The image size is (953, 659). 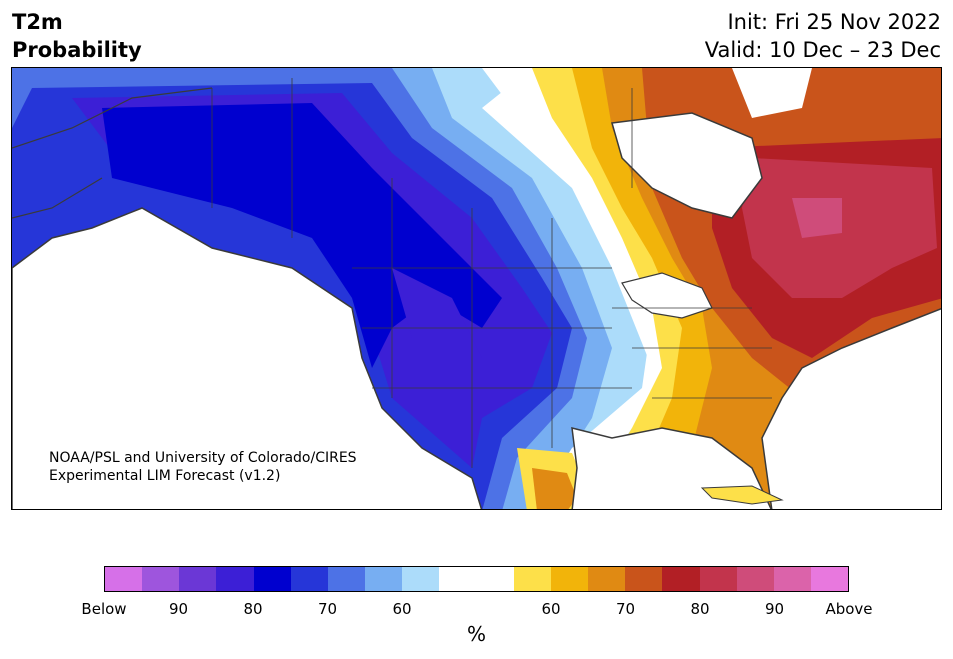 What do you see at coordinates (667, 295) in the screenshot?
I see `great-lakes` at bounding box center [667, 295].